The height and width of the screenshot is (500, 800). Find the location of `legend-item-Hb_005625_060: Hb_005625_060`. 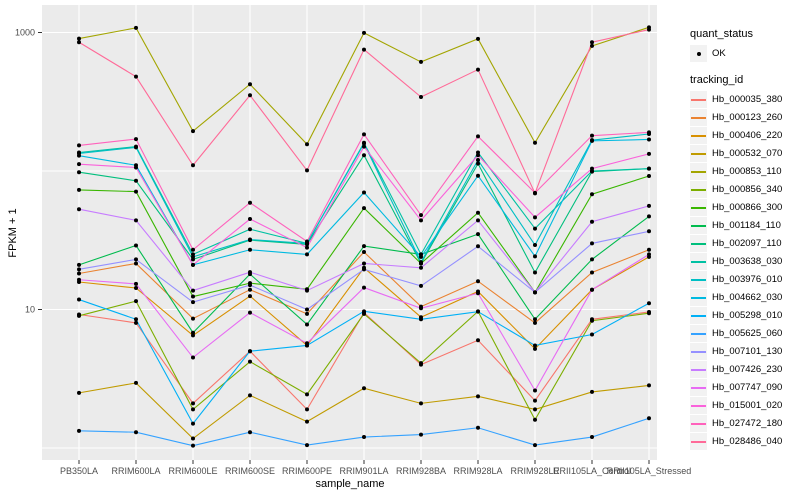

legend-item-Hb_005625_060: Hb_005625_060 is located at coordinates (744, 333).